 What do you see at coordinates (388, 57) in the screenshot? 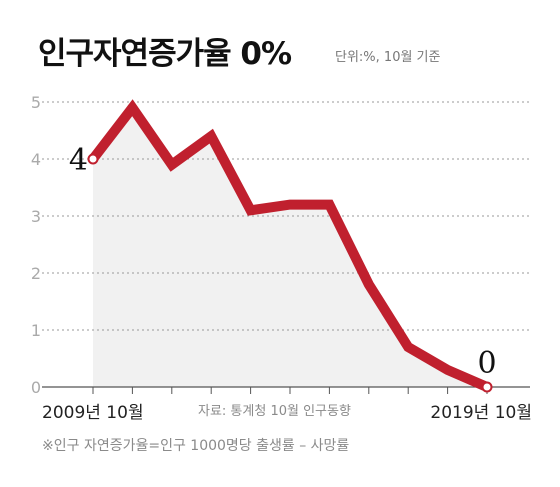
I see `unit-note: 단위:%, 10월 기준` at bounding box center [388, 57].